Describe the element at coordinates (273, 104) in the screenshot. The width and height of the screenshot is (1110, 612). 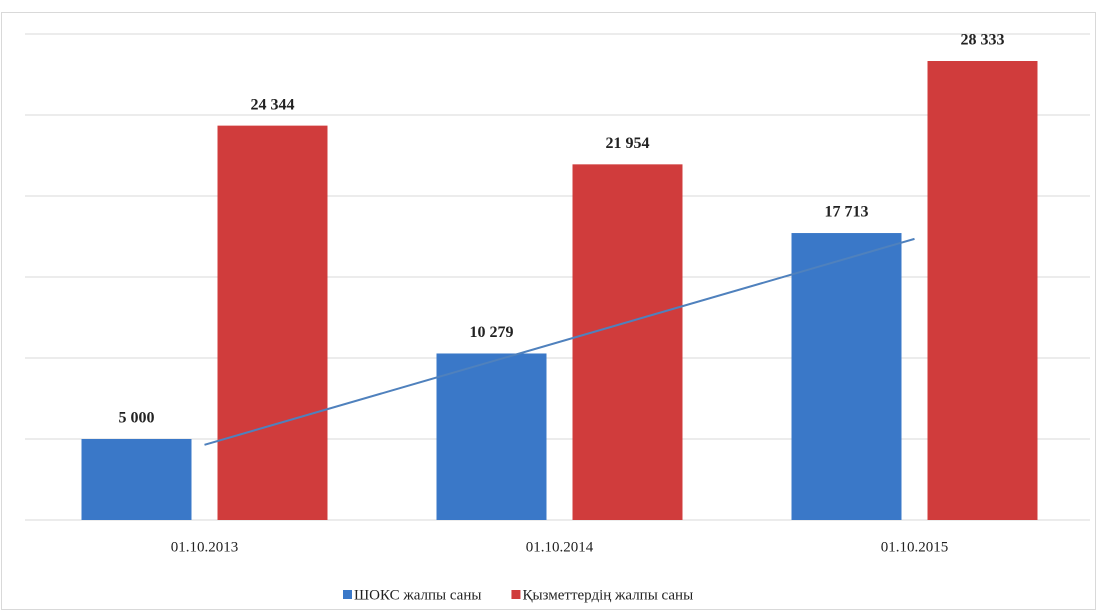
I see `data-label: 24 344` at that location.